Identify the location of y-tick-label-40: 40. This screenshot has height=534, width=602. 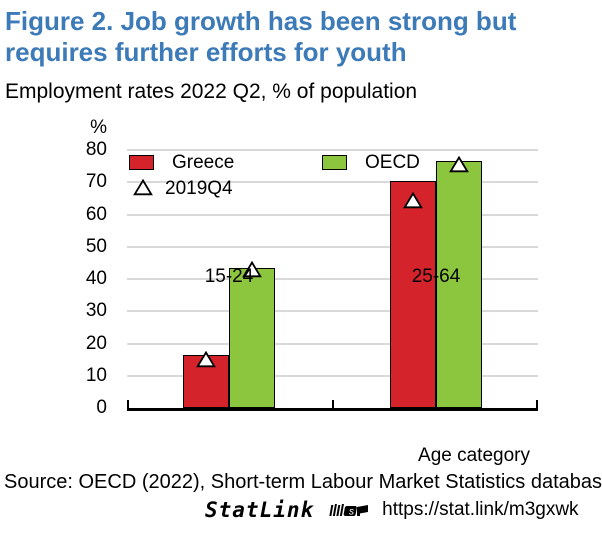
(96, 278).